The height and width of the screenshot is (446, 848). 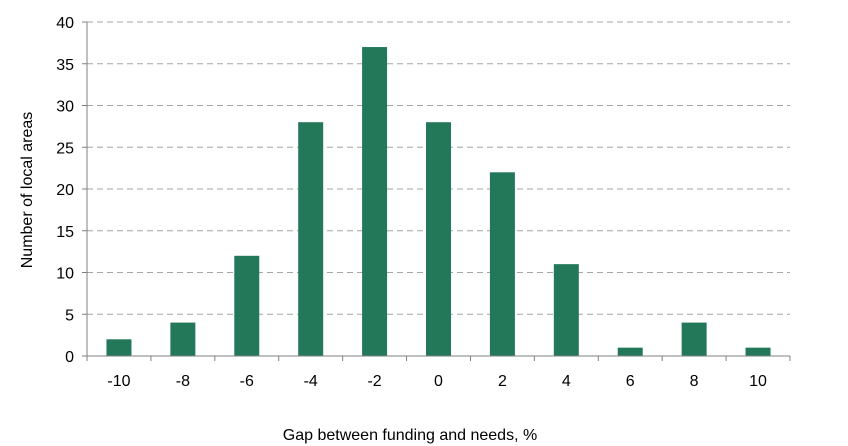 I want to click on x-tick-label: -8, so click(x=183, y=381).